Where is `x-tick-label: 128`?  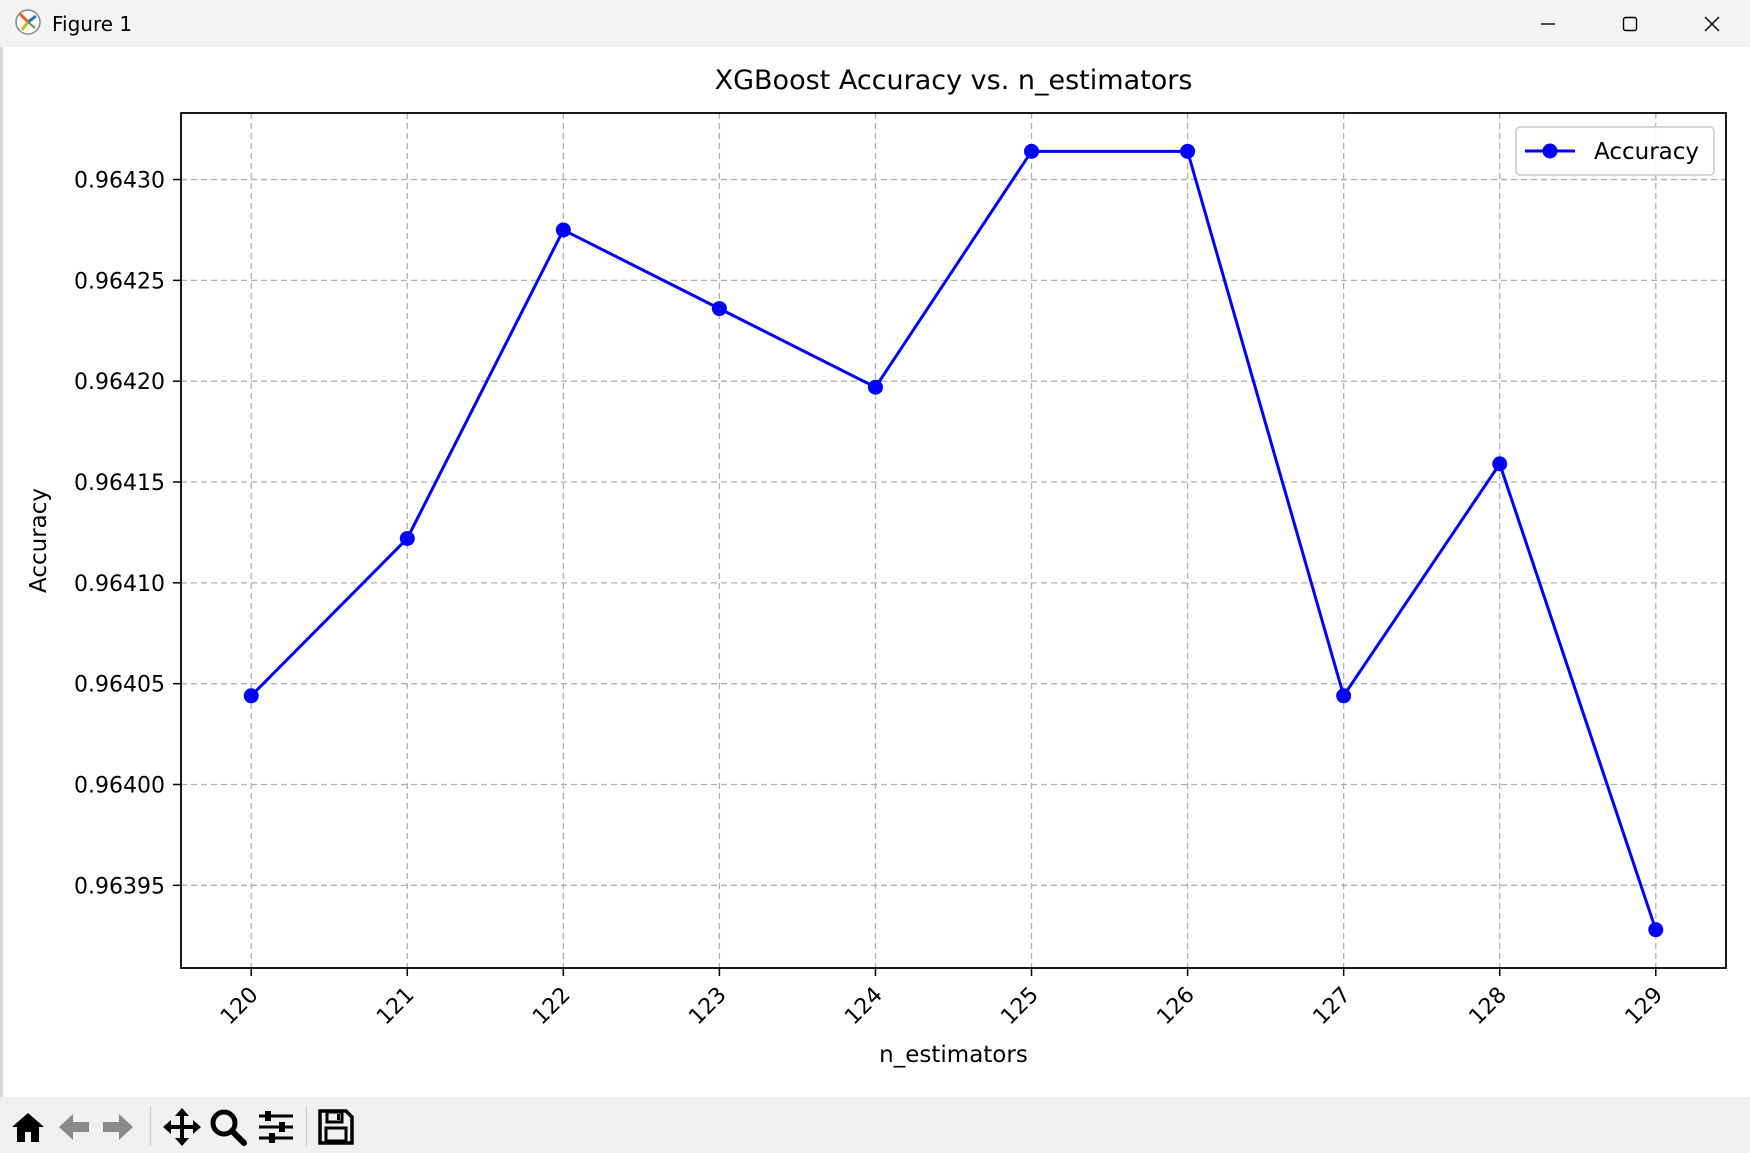 x-tick-label: 128 is located at coordinates (1488, 1006).